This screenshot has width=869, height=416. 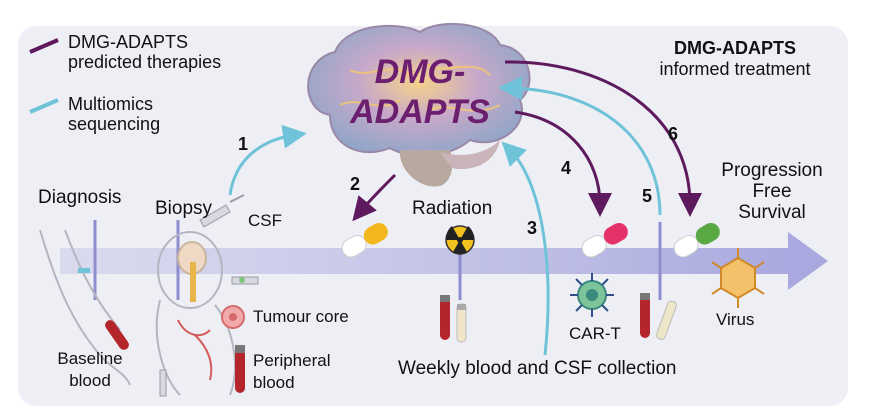 What do you see at coordinates (114, 114) in the screenshot?
I see `legend-sequencing-label: Multiomics sequencing` at bounding box center [114, 114].